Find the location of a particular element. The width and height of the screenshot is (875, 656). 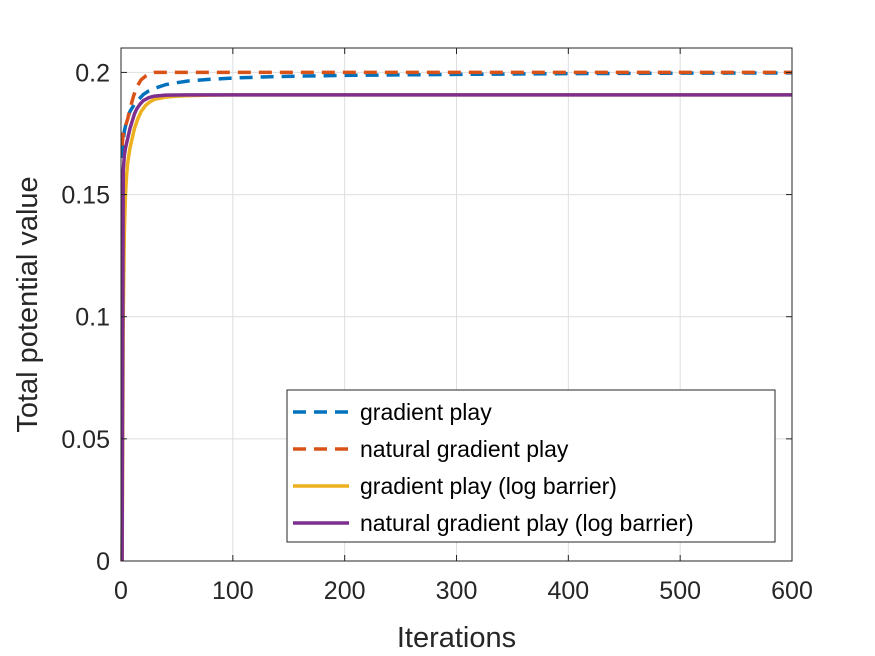

y-tick-label: 0.1 is located at coordinates (92, 318).